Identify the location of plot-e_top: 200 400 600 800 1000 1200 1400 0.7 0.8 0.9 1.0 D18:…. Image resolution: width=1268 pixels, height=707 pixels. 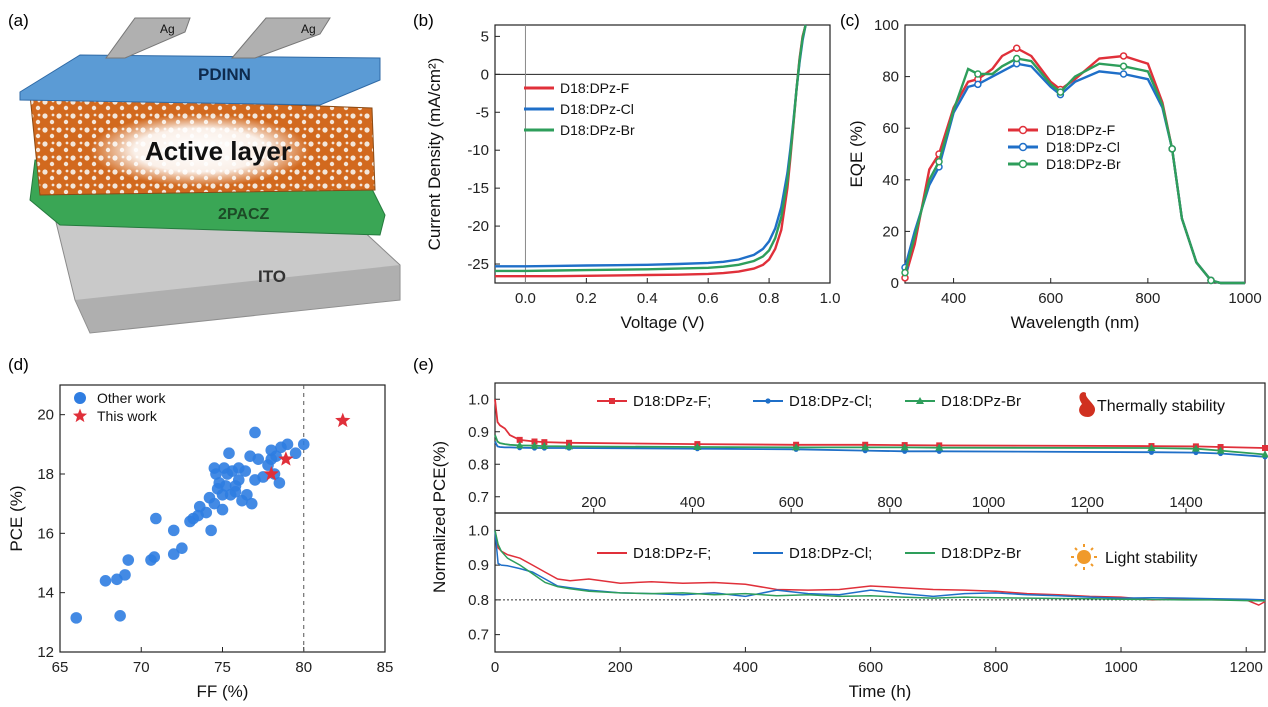
(868, 448).